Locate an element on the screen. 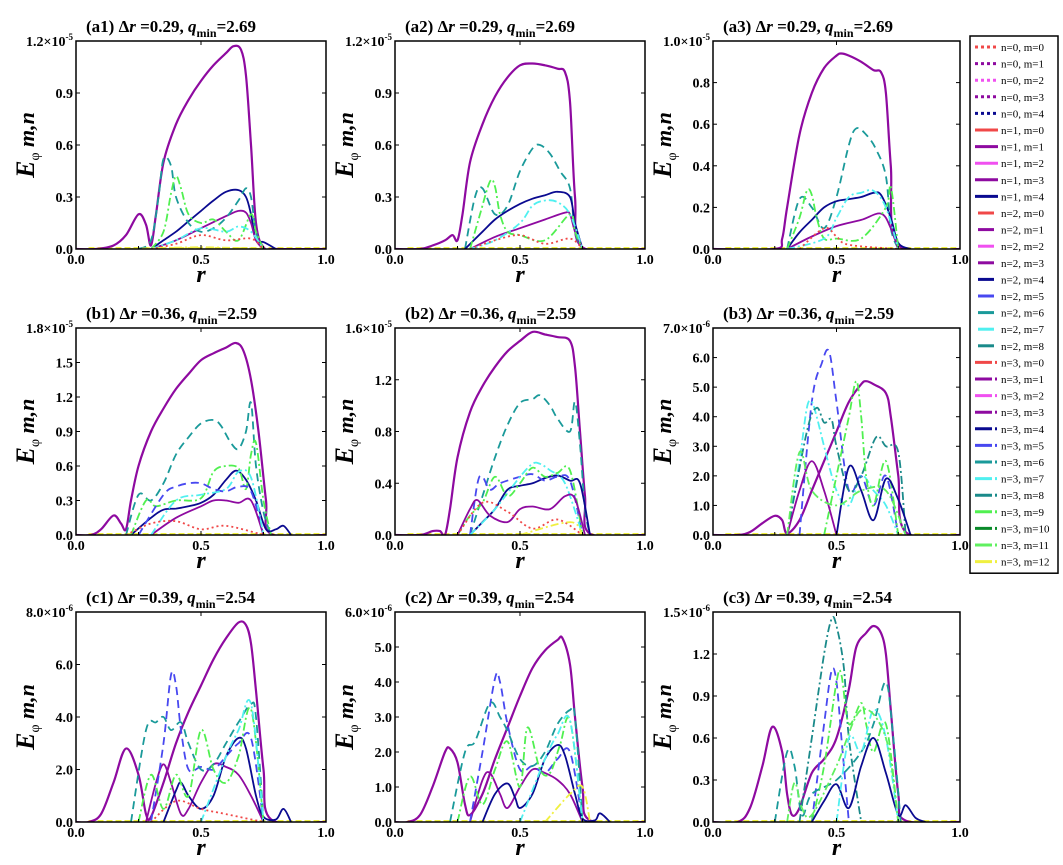 The image size is (1063, 865). legend-item: n=2, m=3 is located at coordinates (1011, 264).